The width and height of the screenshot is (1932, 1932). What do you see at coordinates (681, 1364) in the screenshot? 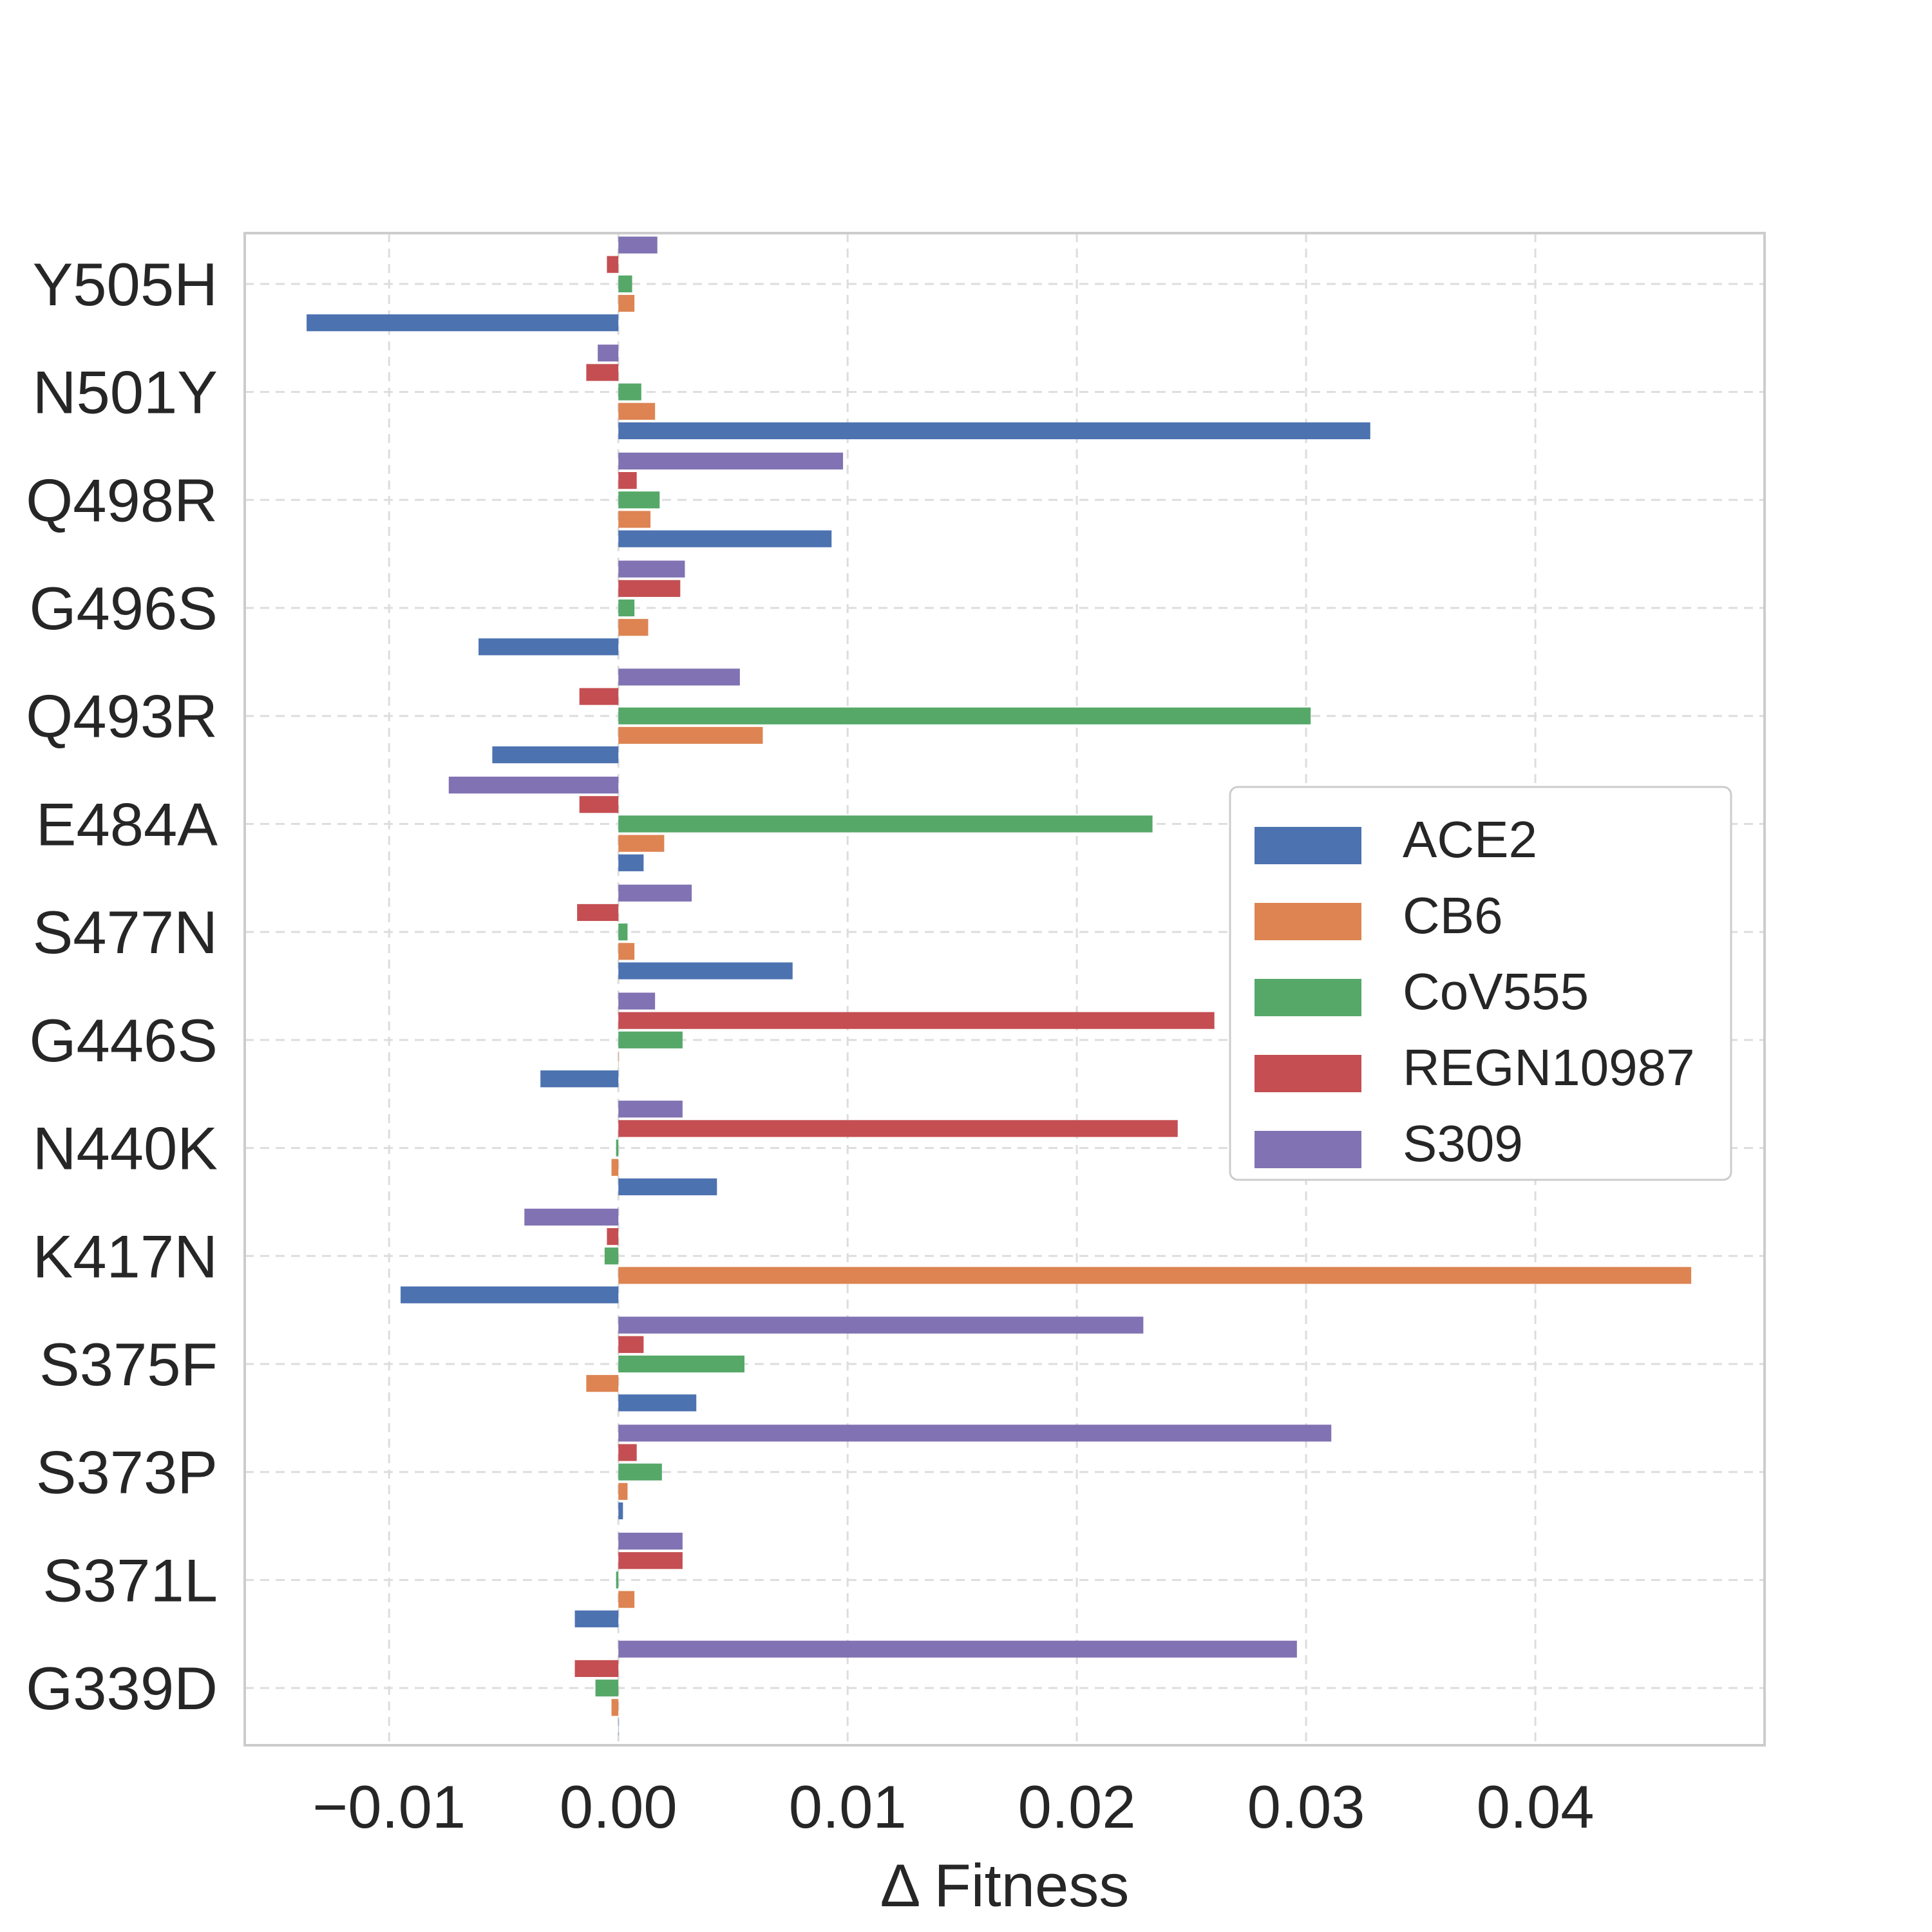
I see `bar-cov555-s375f` at bounding box center [681, 1364].